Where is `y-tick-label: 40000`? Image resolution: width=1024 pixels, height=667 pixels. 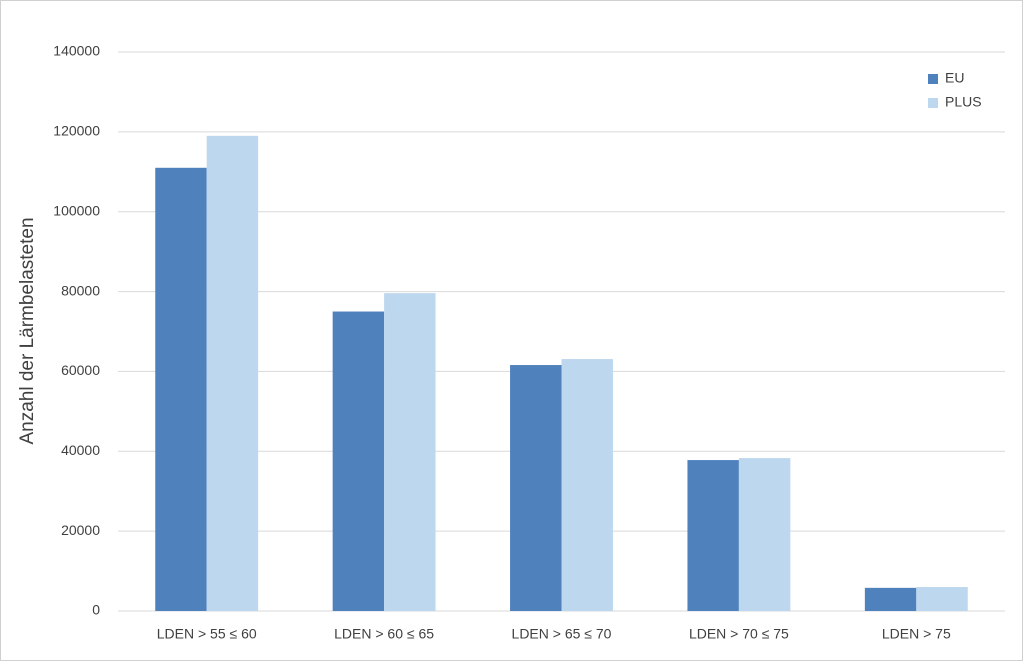
y-tick-label: 40000 is located at coordinates (80, 450).